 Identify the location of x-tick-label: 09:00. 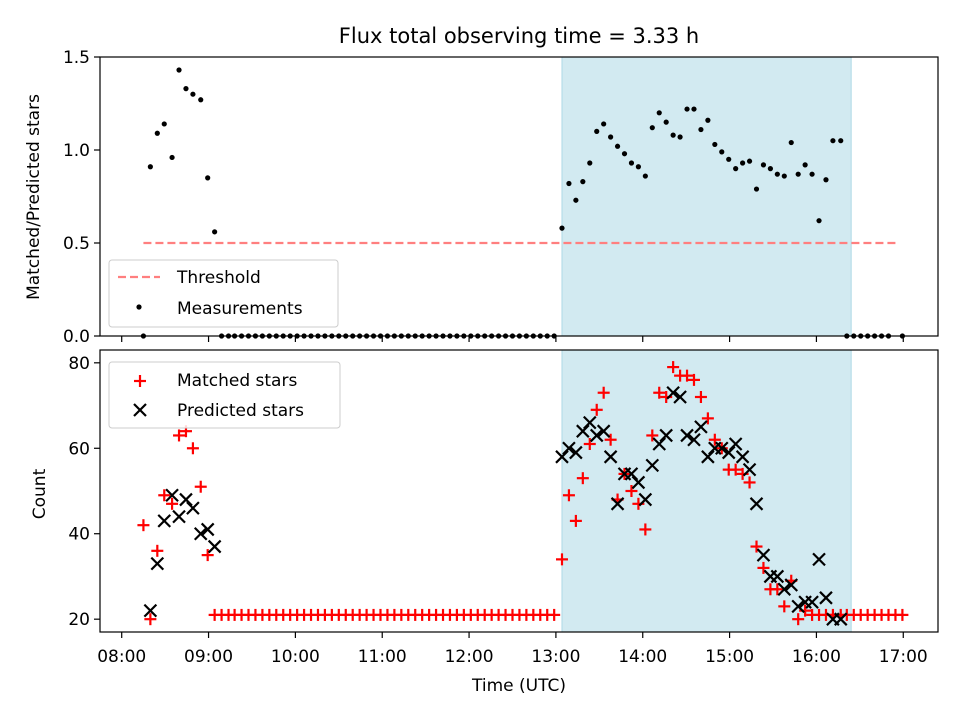
(208, 657).